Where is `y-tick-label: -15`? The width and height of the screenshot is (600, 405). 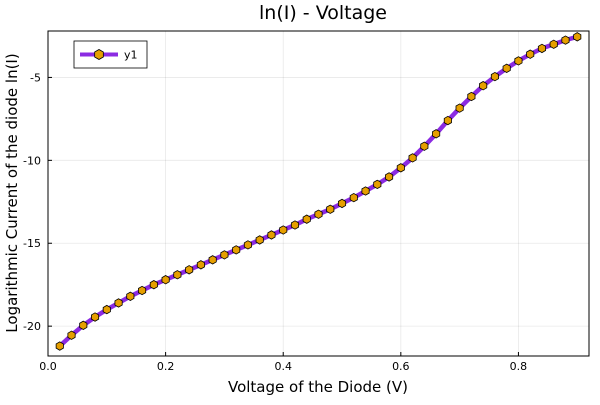 y-tick-label: -15 is located at coordinates (32, 243).